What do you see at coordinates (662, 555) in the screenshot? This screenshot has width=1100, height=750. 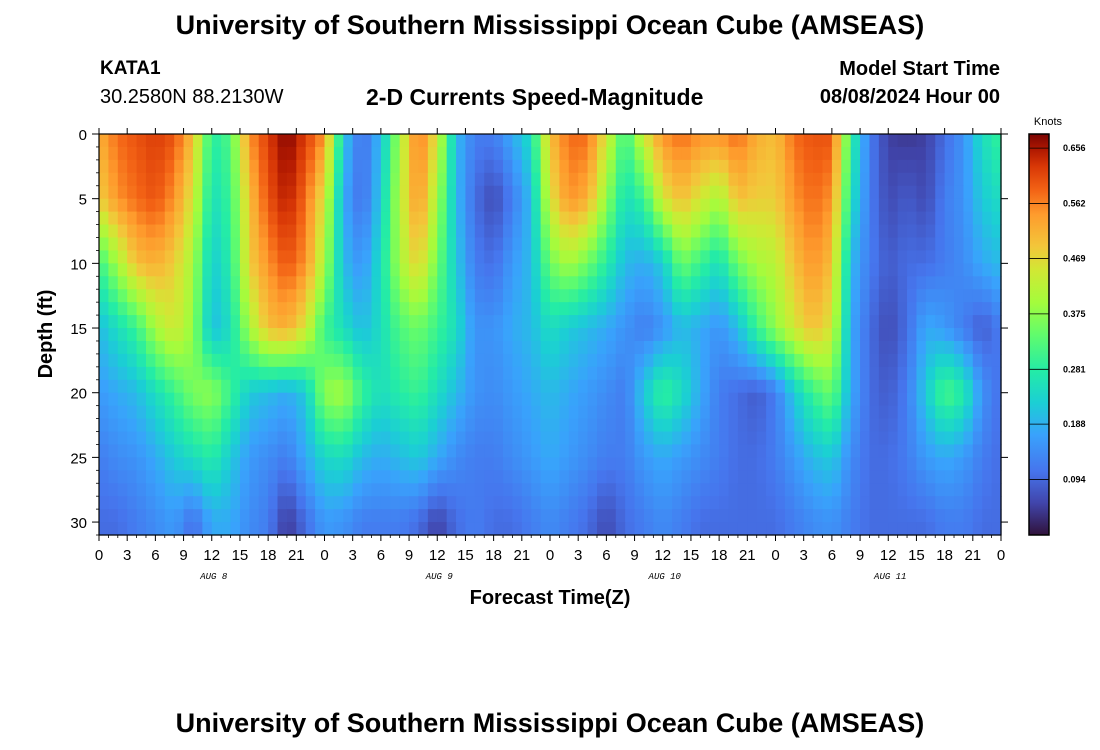 I see `x-tick-label: 12` at bounding box center [662, 555].